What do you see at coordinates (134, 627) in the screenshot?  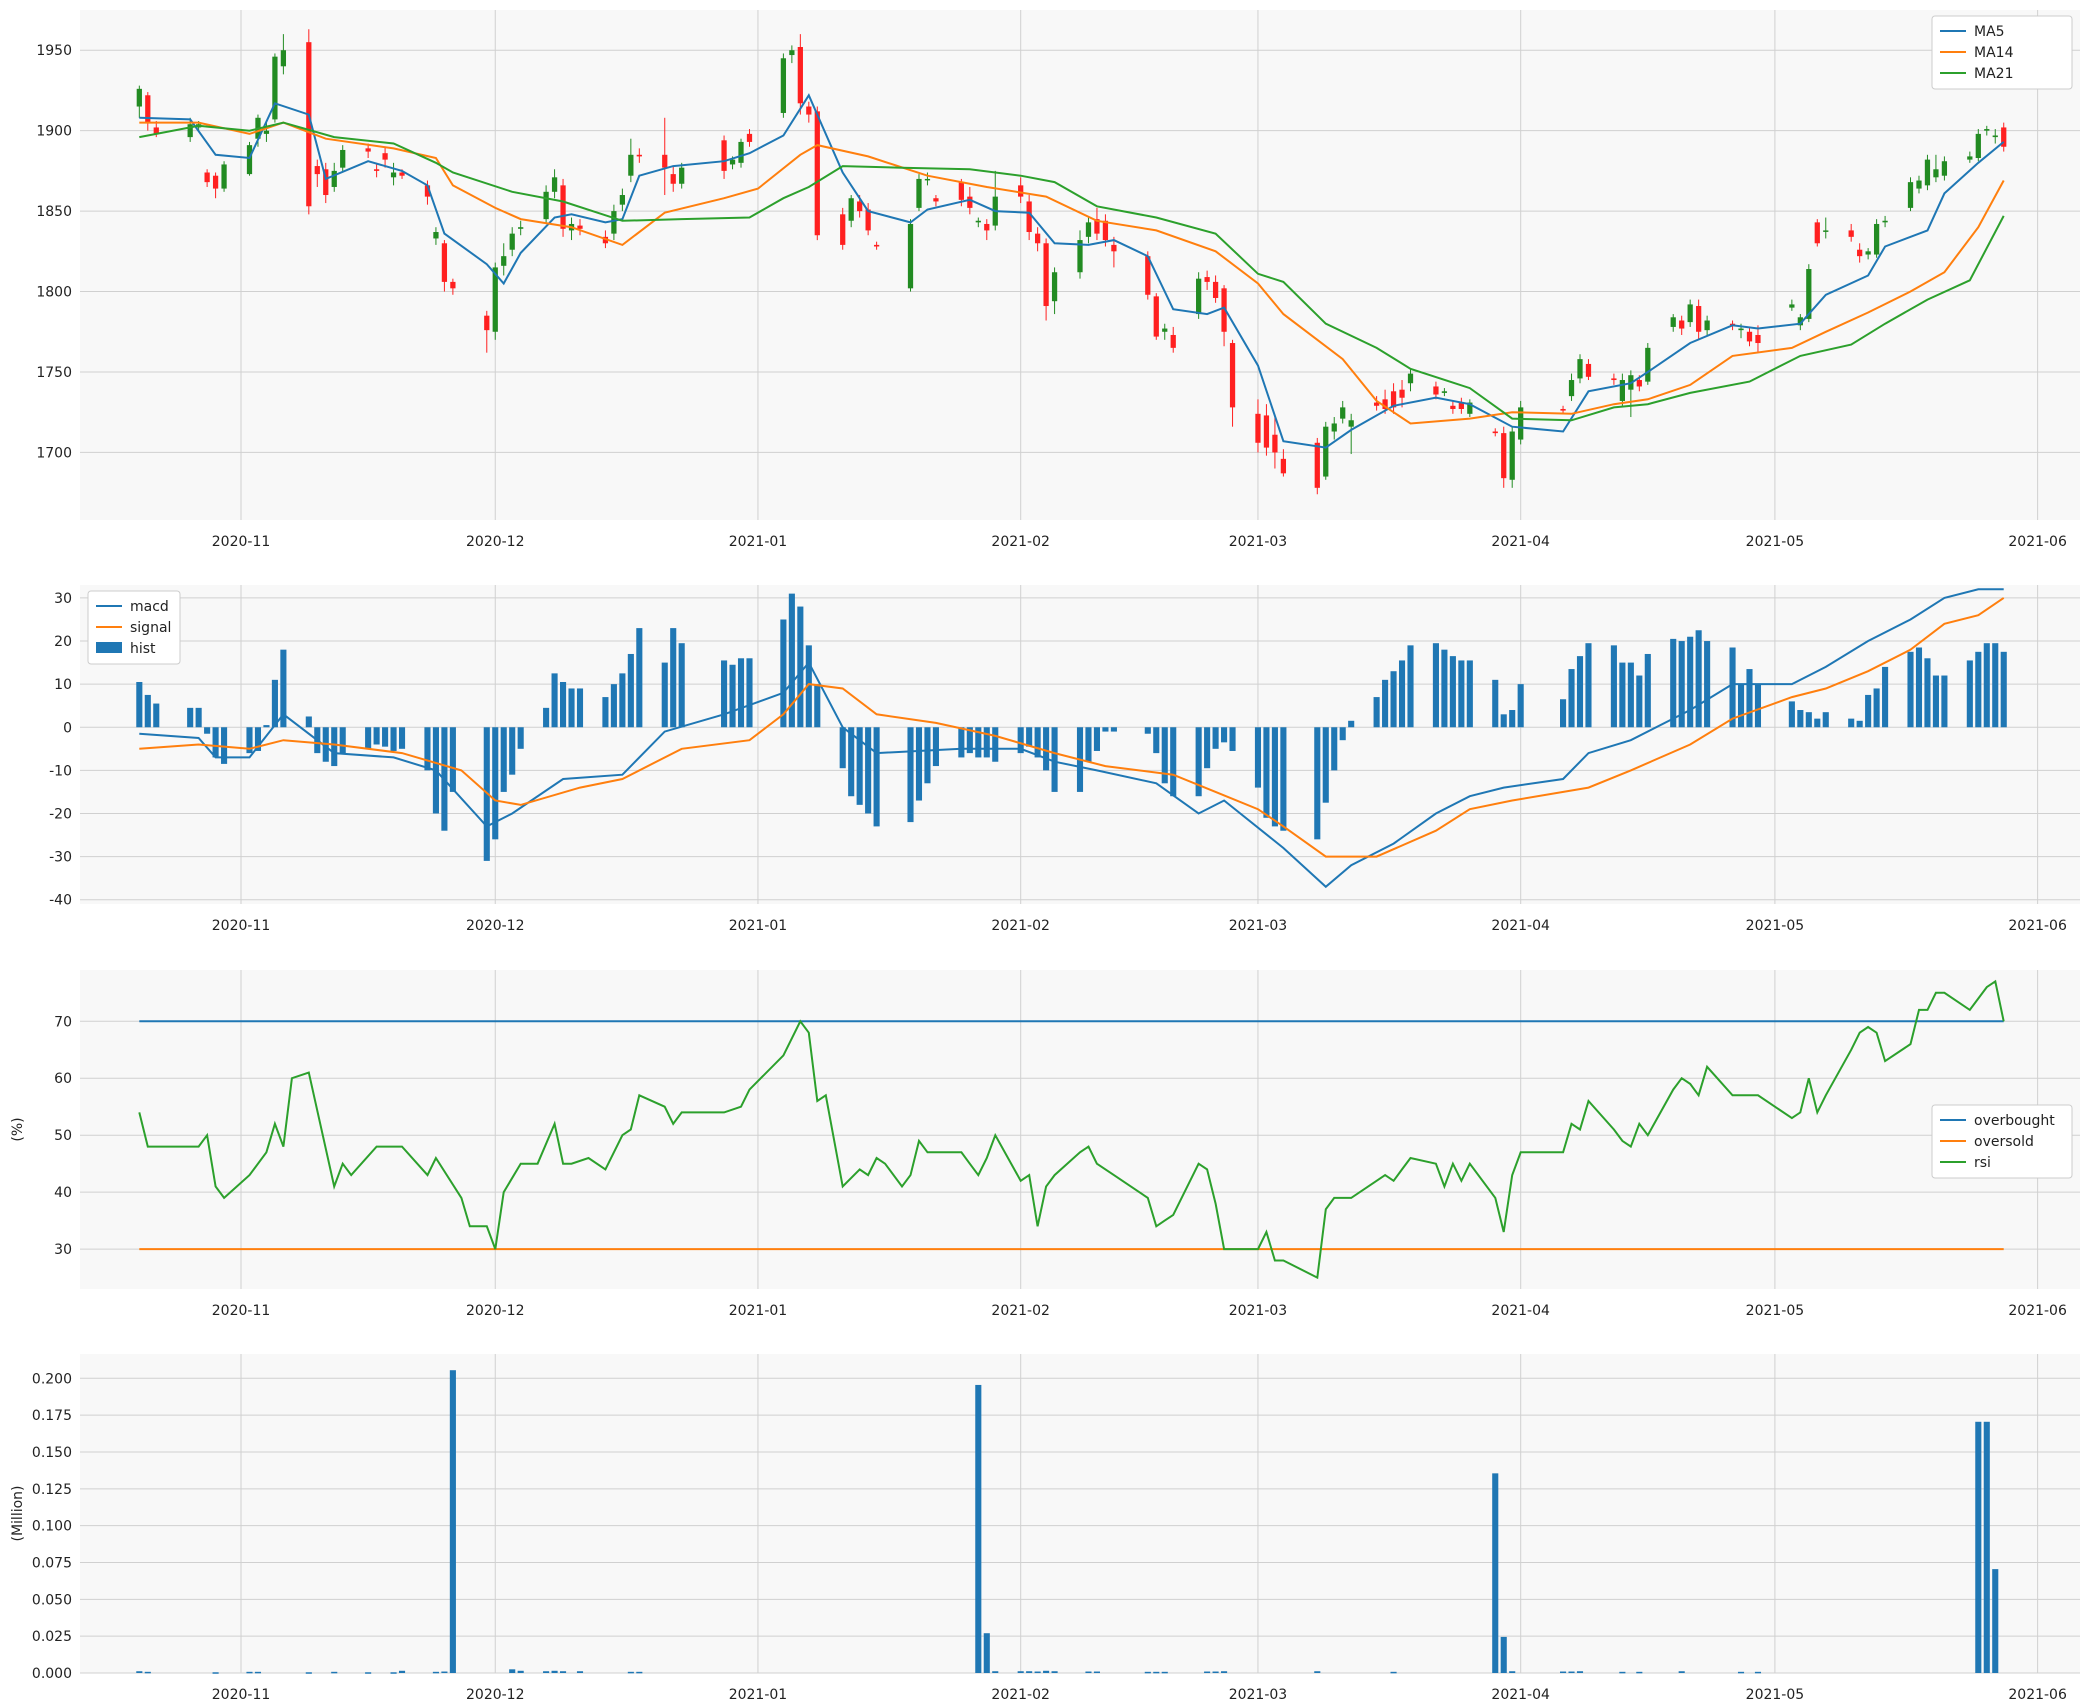 I see `legend: macd signal hist` at bounding box center [134, 627].